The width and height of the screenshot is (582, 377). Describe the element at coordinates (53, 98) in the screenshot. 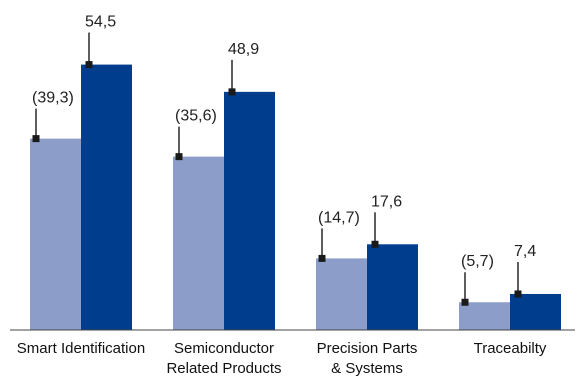

I see `data-label-s1-1: (39,3)` at that location.